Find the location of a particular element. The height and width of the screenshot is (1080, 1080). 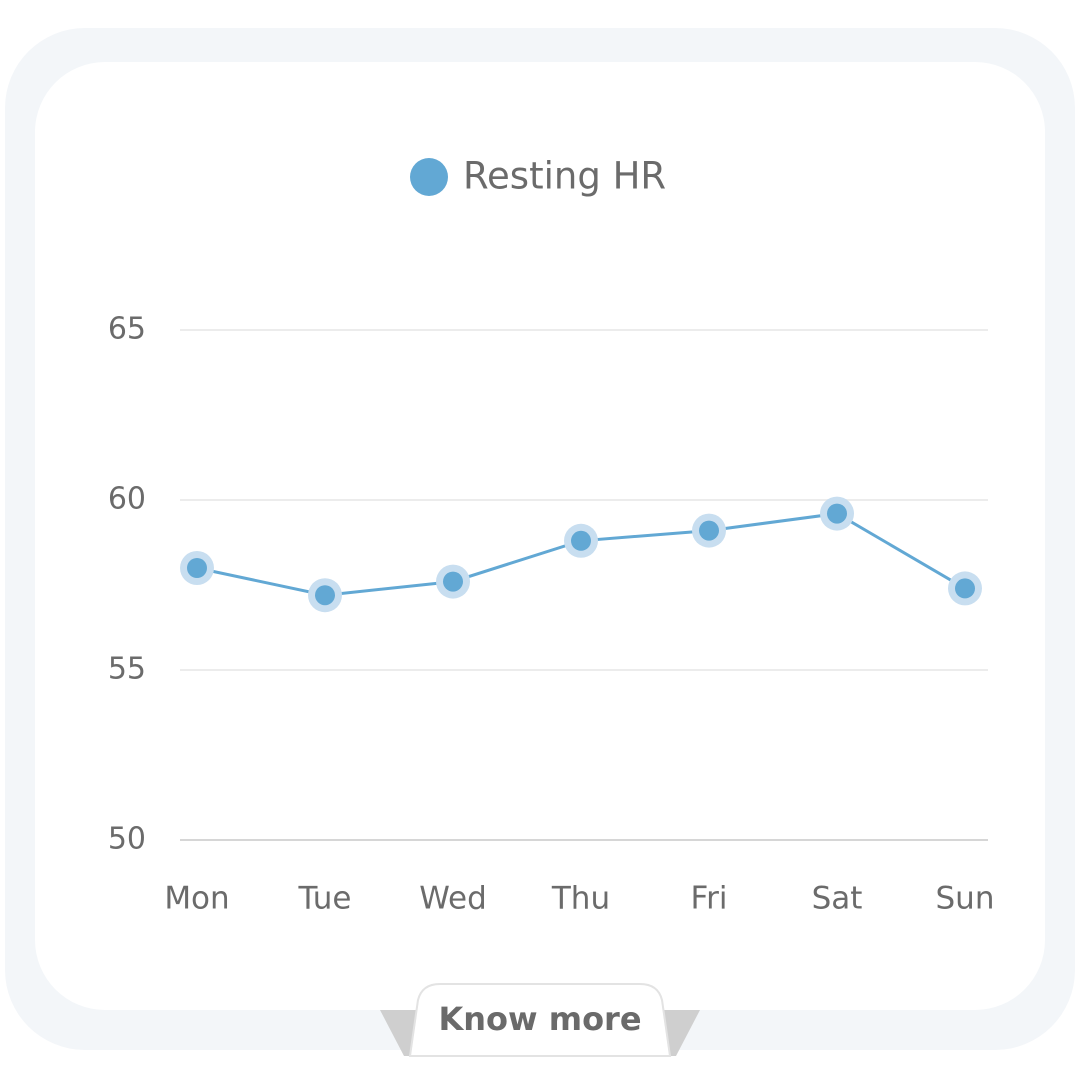

x-tick-label: Sat is located at coordinates (837, 899).